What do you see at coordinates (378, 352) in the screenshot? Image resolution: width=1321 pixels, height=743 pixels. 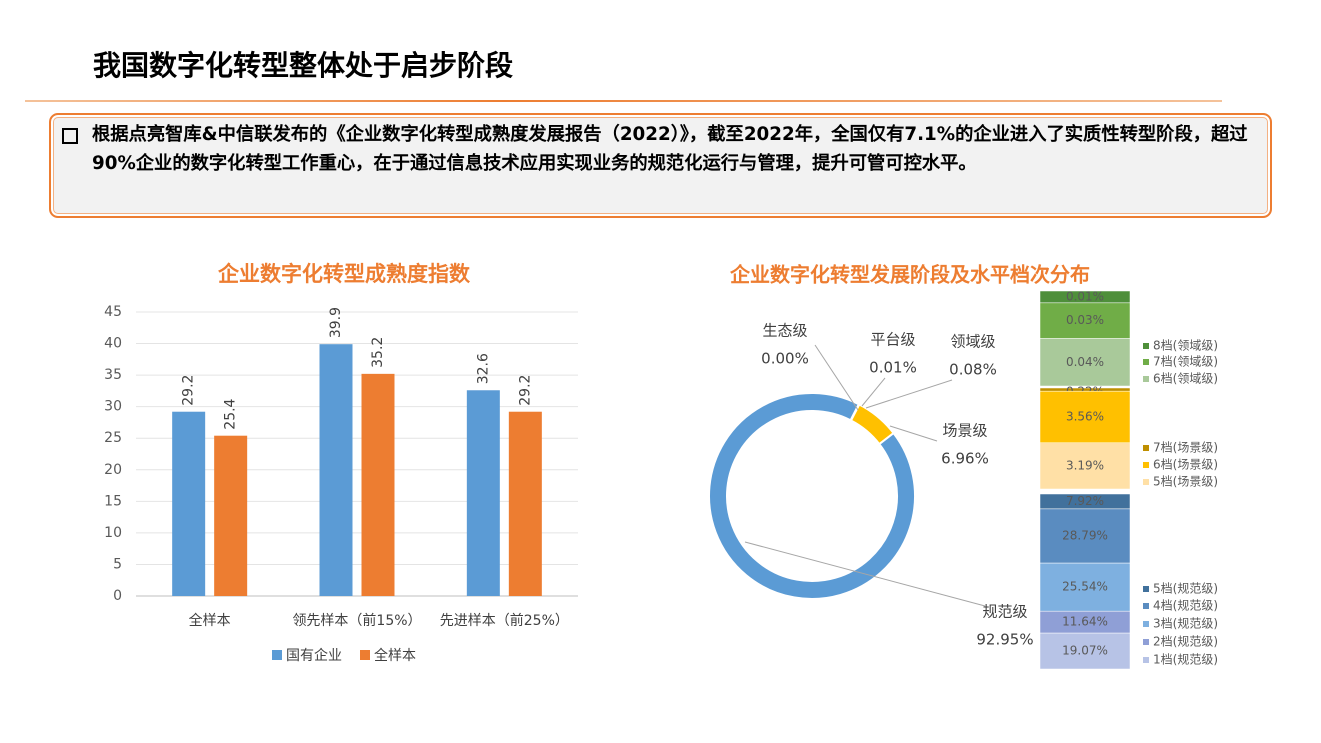 I see `data-label: 35.2` at bounding box center [378, 352].